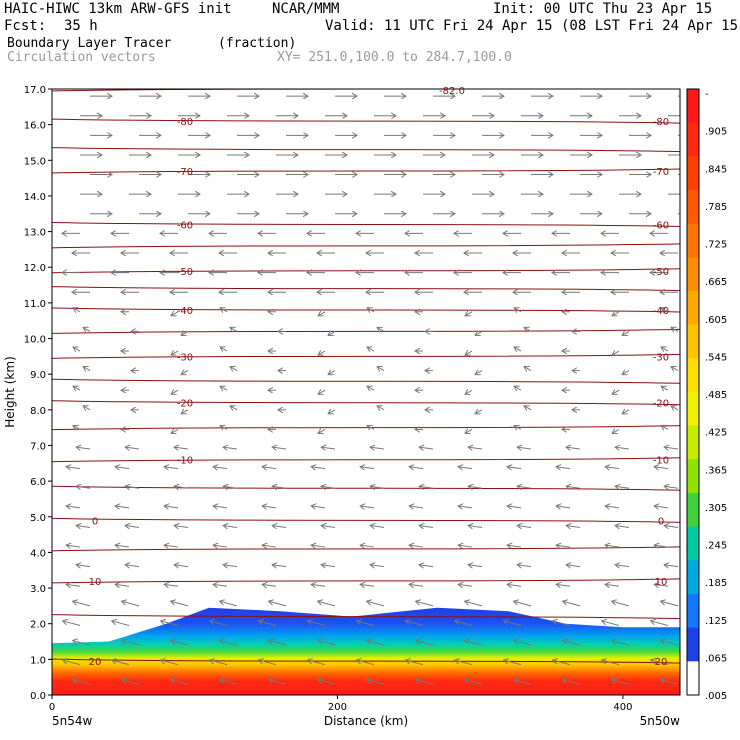 The image size is (740, 740). I want to click on x-tick-label: 200, so click(337, 707).